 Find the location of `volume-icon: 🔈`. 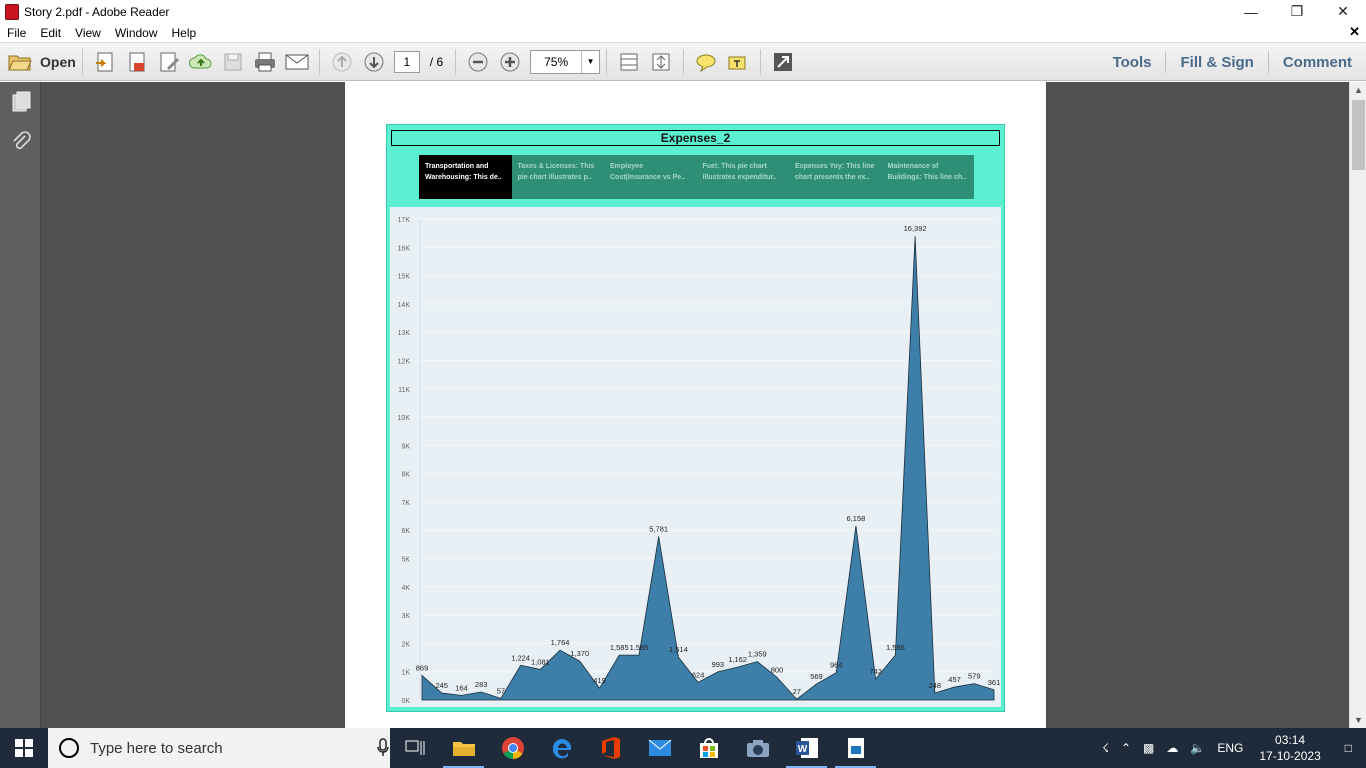

volume-icon: 🔈 is located at coordinates (1198, 748).